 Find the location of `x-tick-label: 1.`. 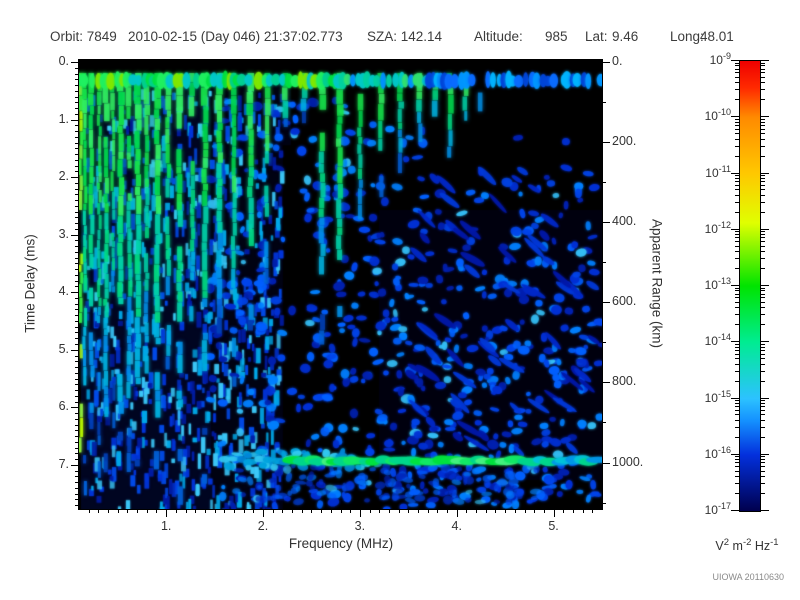

x-tick-label: 1. is located at coordinates (166, 526).